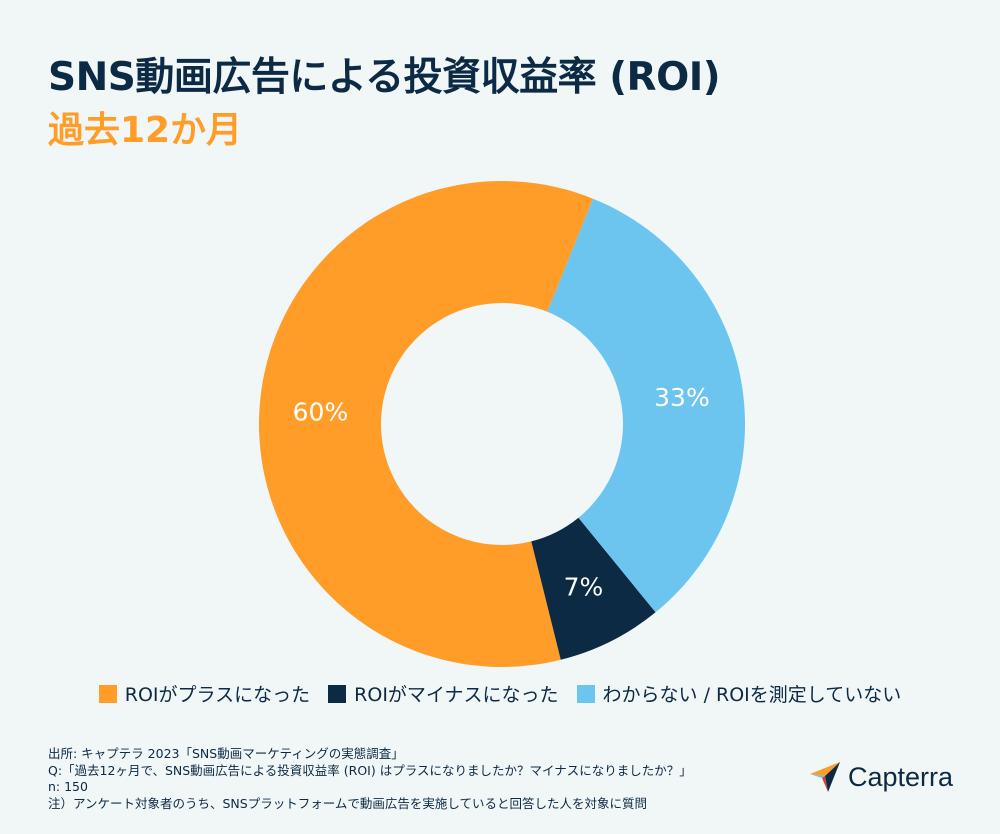 The image size is (1000, 834). Describe the element at coordinates (825, 777) in the screenshot. I see `capterra-arrow-logo-icon` at that location.